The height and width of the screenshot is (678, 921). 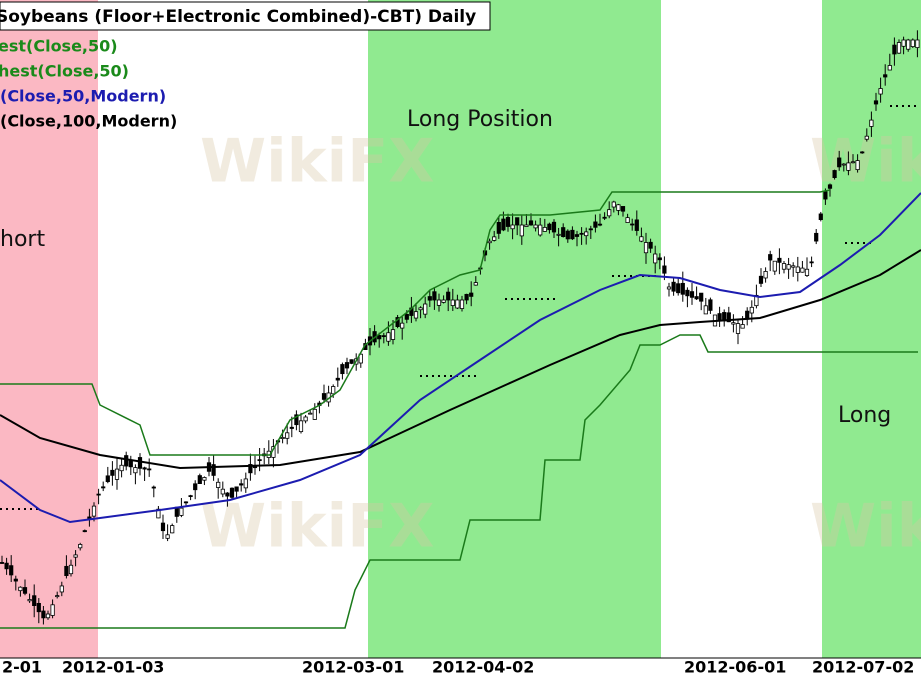 I want to click on region-label: Long Position, so click(x=480, y=119).